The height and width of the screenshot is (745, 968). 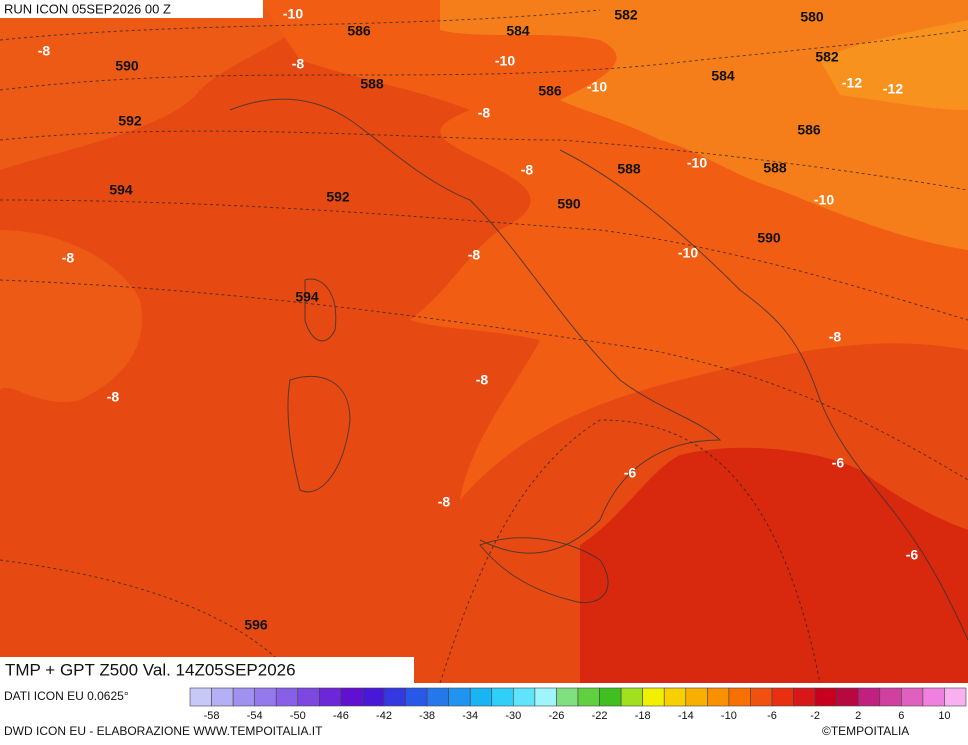 I want to click on colorbar-tick-label: 2, so click(x=858, y=716).